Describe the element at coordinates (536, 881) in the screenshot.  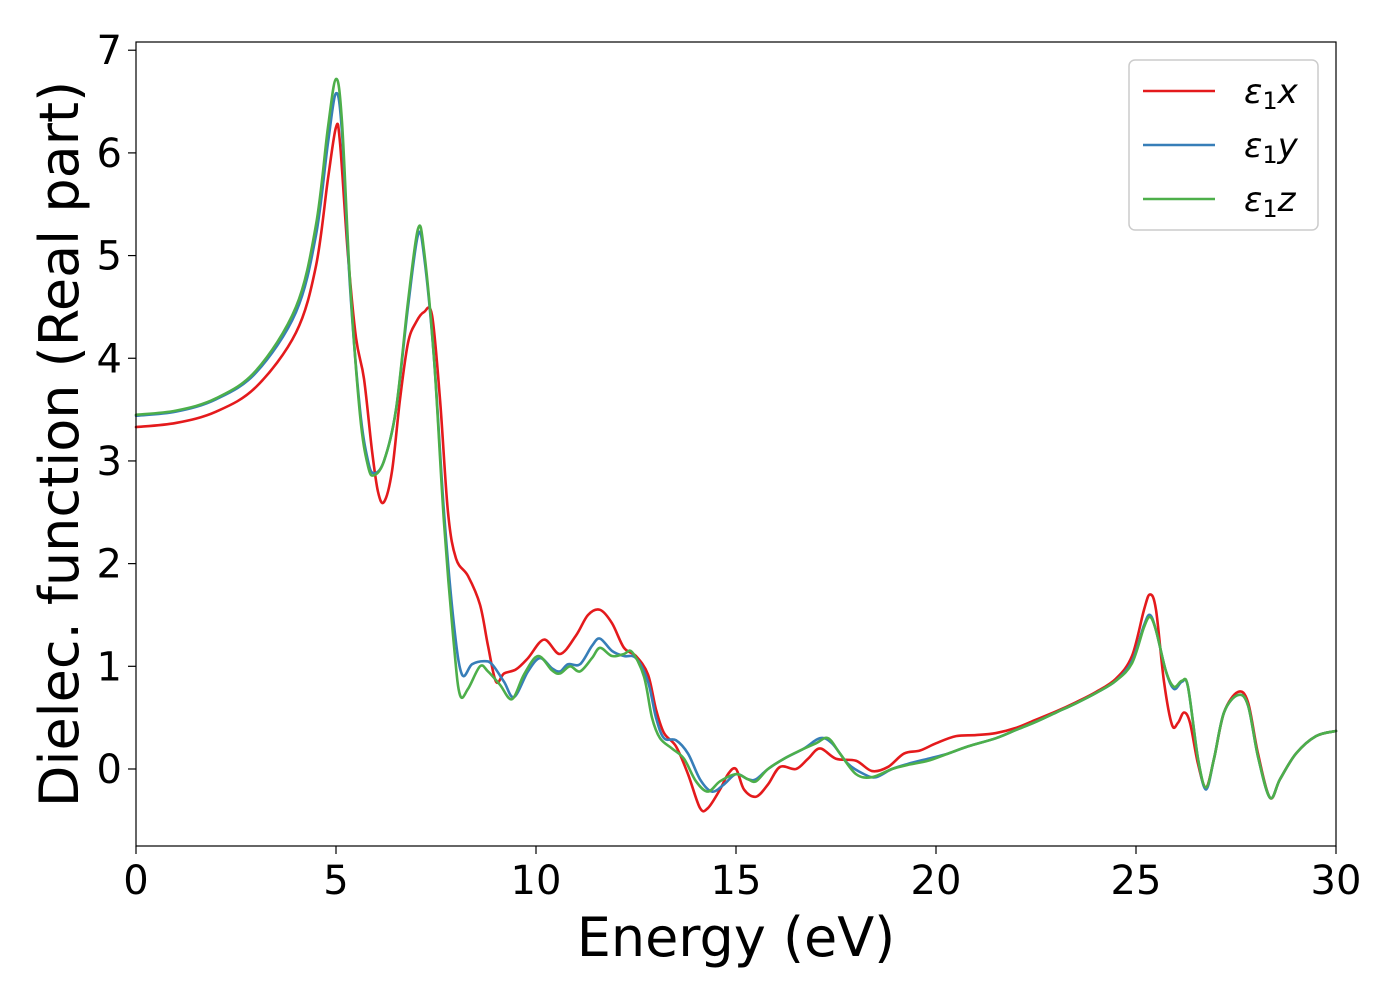
I see `x-tick-label: 10` at that location.